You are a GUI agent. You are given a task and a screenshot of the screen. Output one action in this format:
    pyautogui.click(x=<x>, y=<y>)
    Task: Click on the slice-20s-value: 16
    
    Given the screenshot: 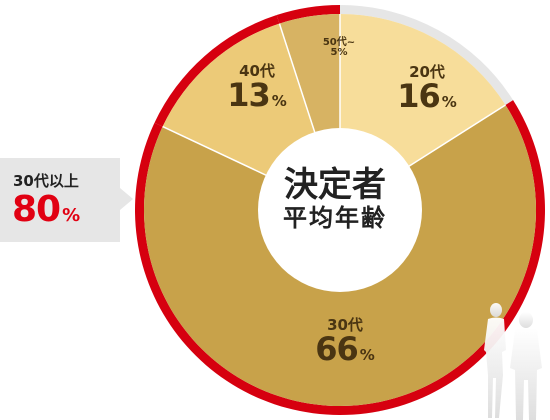 What is the action you would take?
    pyautogui.click(x=419, y=96)
    